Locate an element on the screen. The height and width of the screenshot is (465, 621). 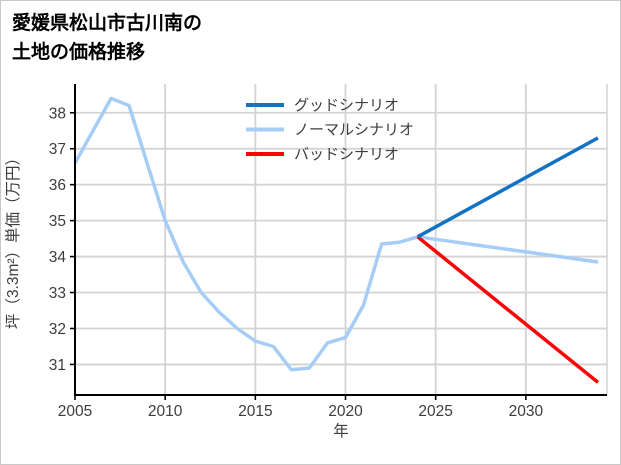
page-title: 愛媛県松山市古川南の 土地の価格推移 is located at coordinates (107, 38).